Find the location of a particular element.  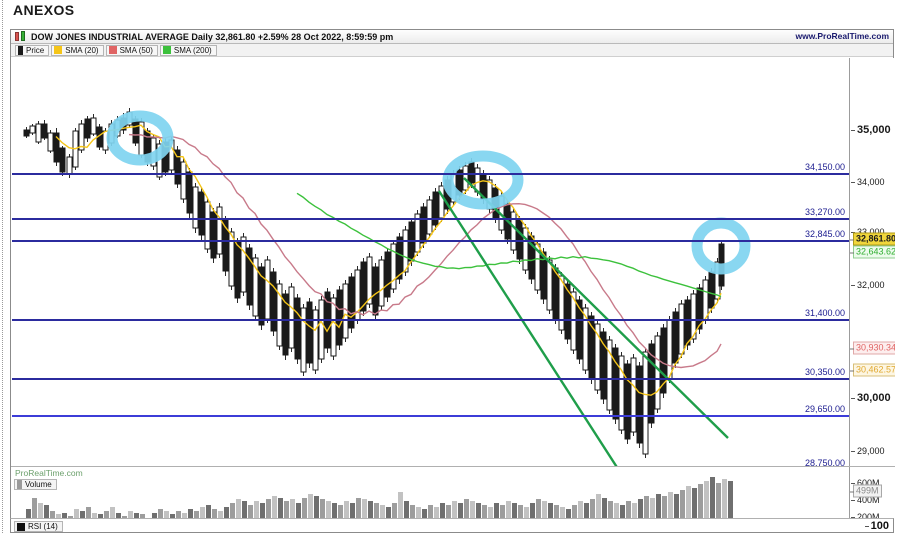

legend-item-label: SMA (200) is located at coordinates (192, 50).